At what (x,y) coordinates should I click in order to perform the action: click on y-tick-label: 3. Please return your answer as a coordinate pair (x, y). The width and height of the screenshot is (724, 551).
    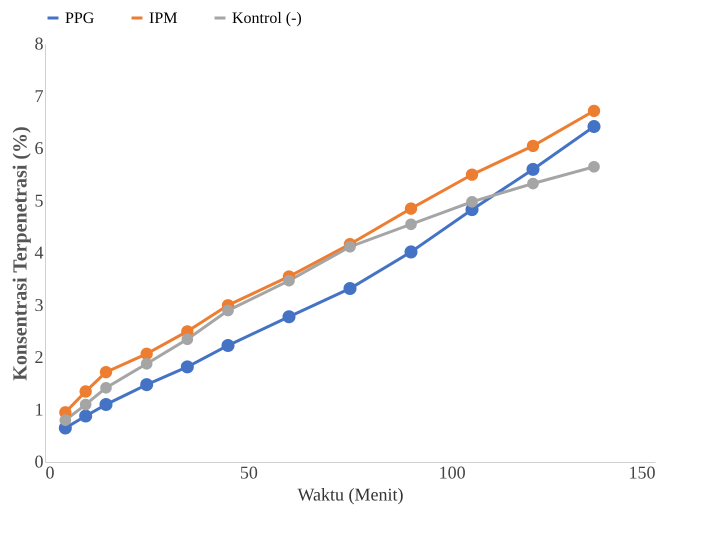
    Looking at the image, I should click on (39, 304).